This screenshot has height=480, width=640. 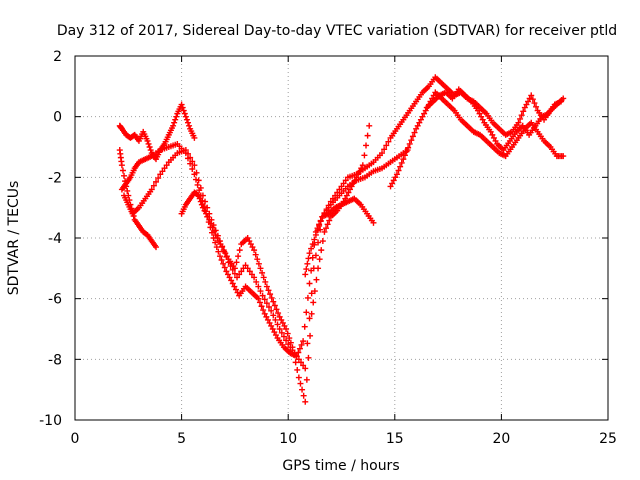 I want to click on x-axis-label: GPS time / hours, so click(x=340, y=466).